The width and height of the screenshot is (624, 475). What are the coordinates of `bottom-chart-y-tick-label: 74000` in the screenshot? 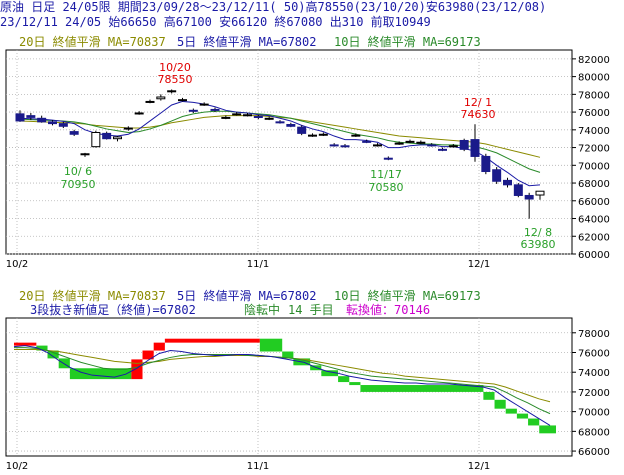 It's located at (594, 373).